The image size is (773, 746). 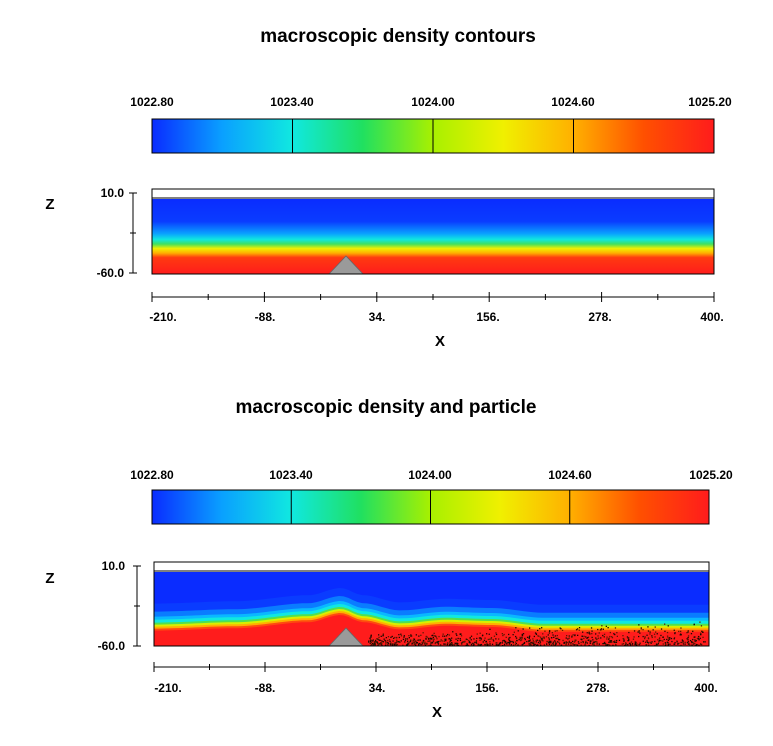 I want to click on x-tick-label: 34., so click(x=377, y=317).